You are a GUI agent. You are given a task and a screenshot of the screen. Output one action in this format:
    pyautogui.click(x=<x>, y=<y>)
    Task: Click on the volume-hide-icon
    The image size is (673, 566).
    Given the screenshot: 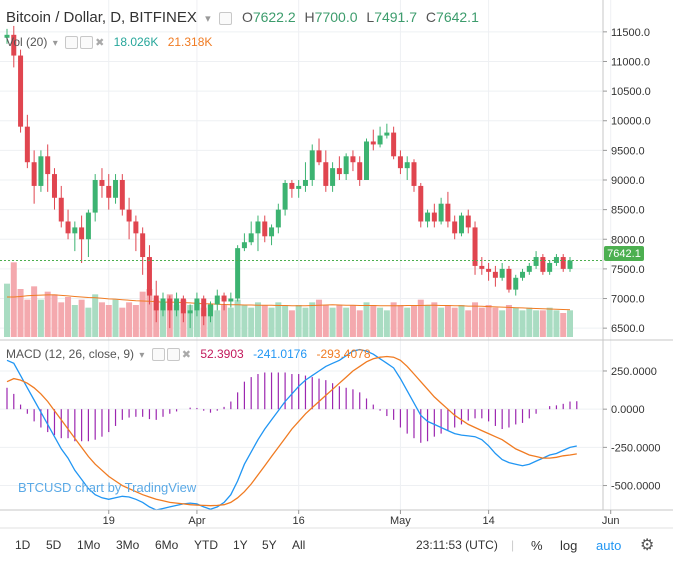 What is the action you would take?
    pyautogui.click(x=72, y=43)
    